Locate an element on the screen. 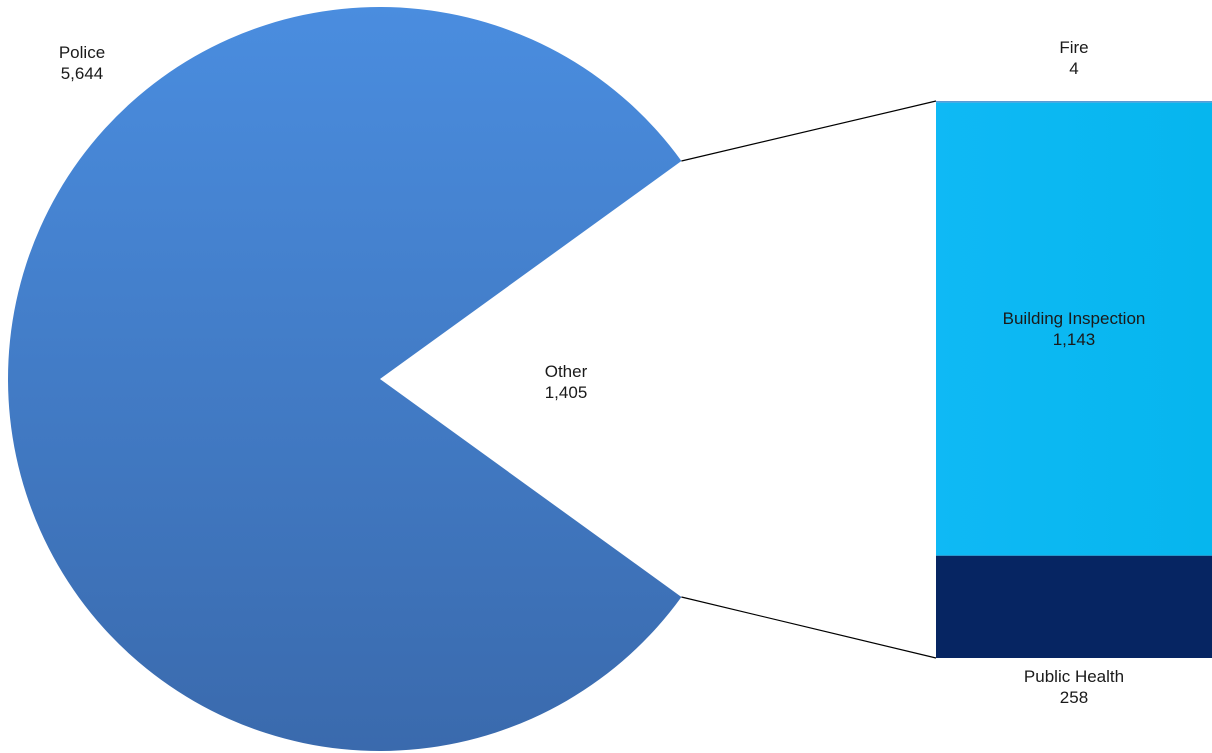 The image size is (1212, 753). bar-segment-building-inspection is located at coordinates (1074, 329).